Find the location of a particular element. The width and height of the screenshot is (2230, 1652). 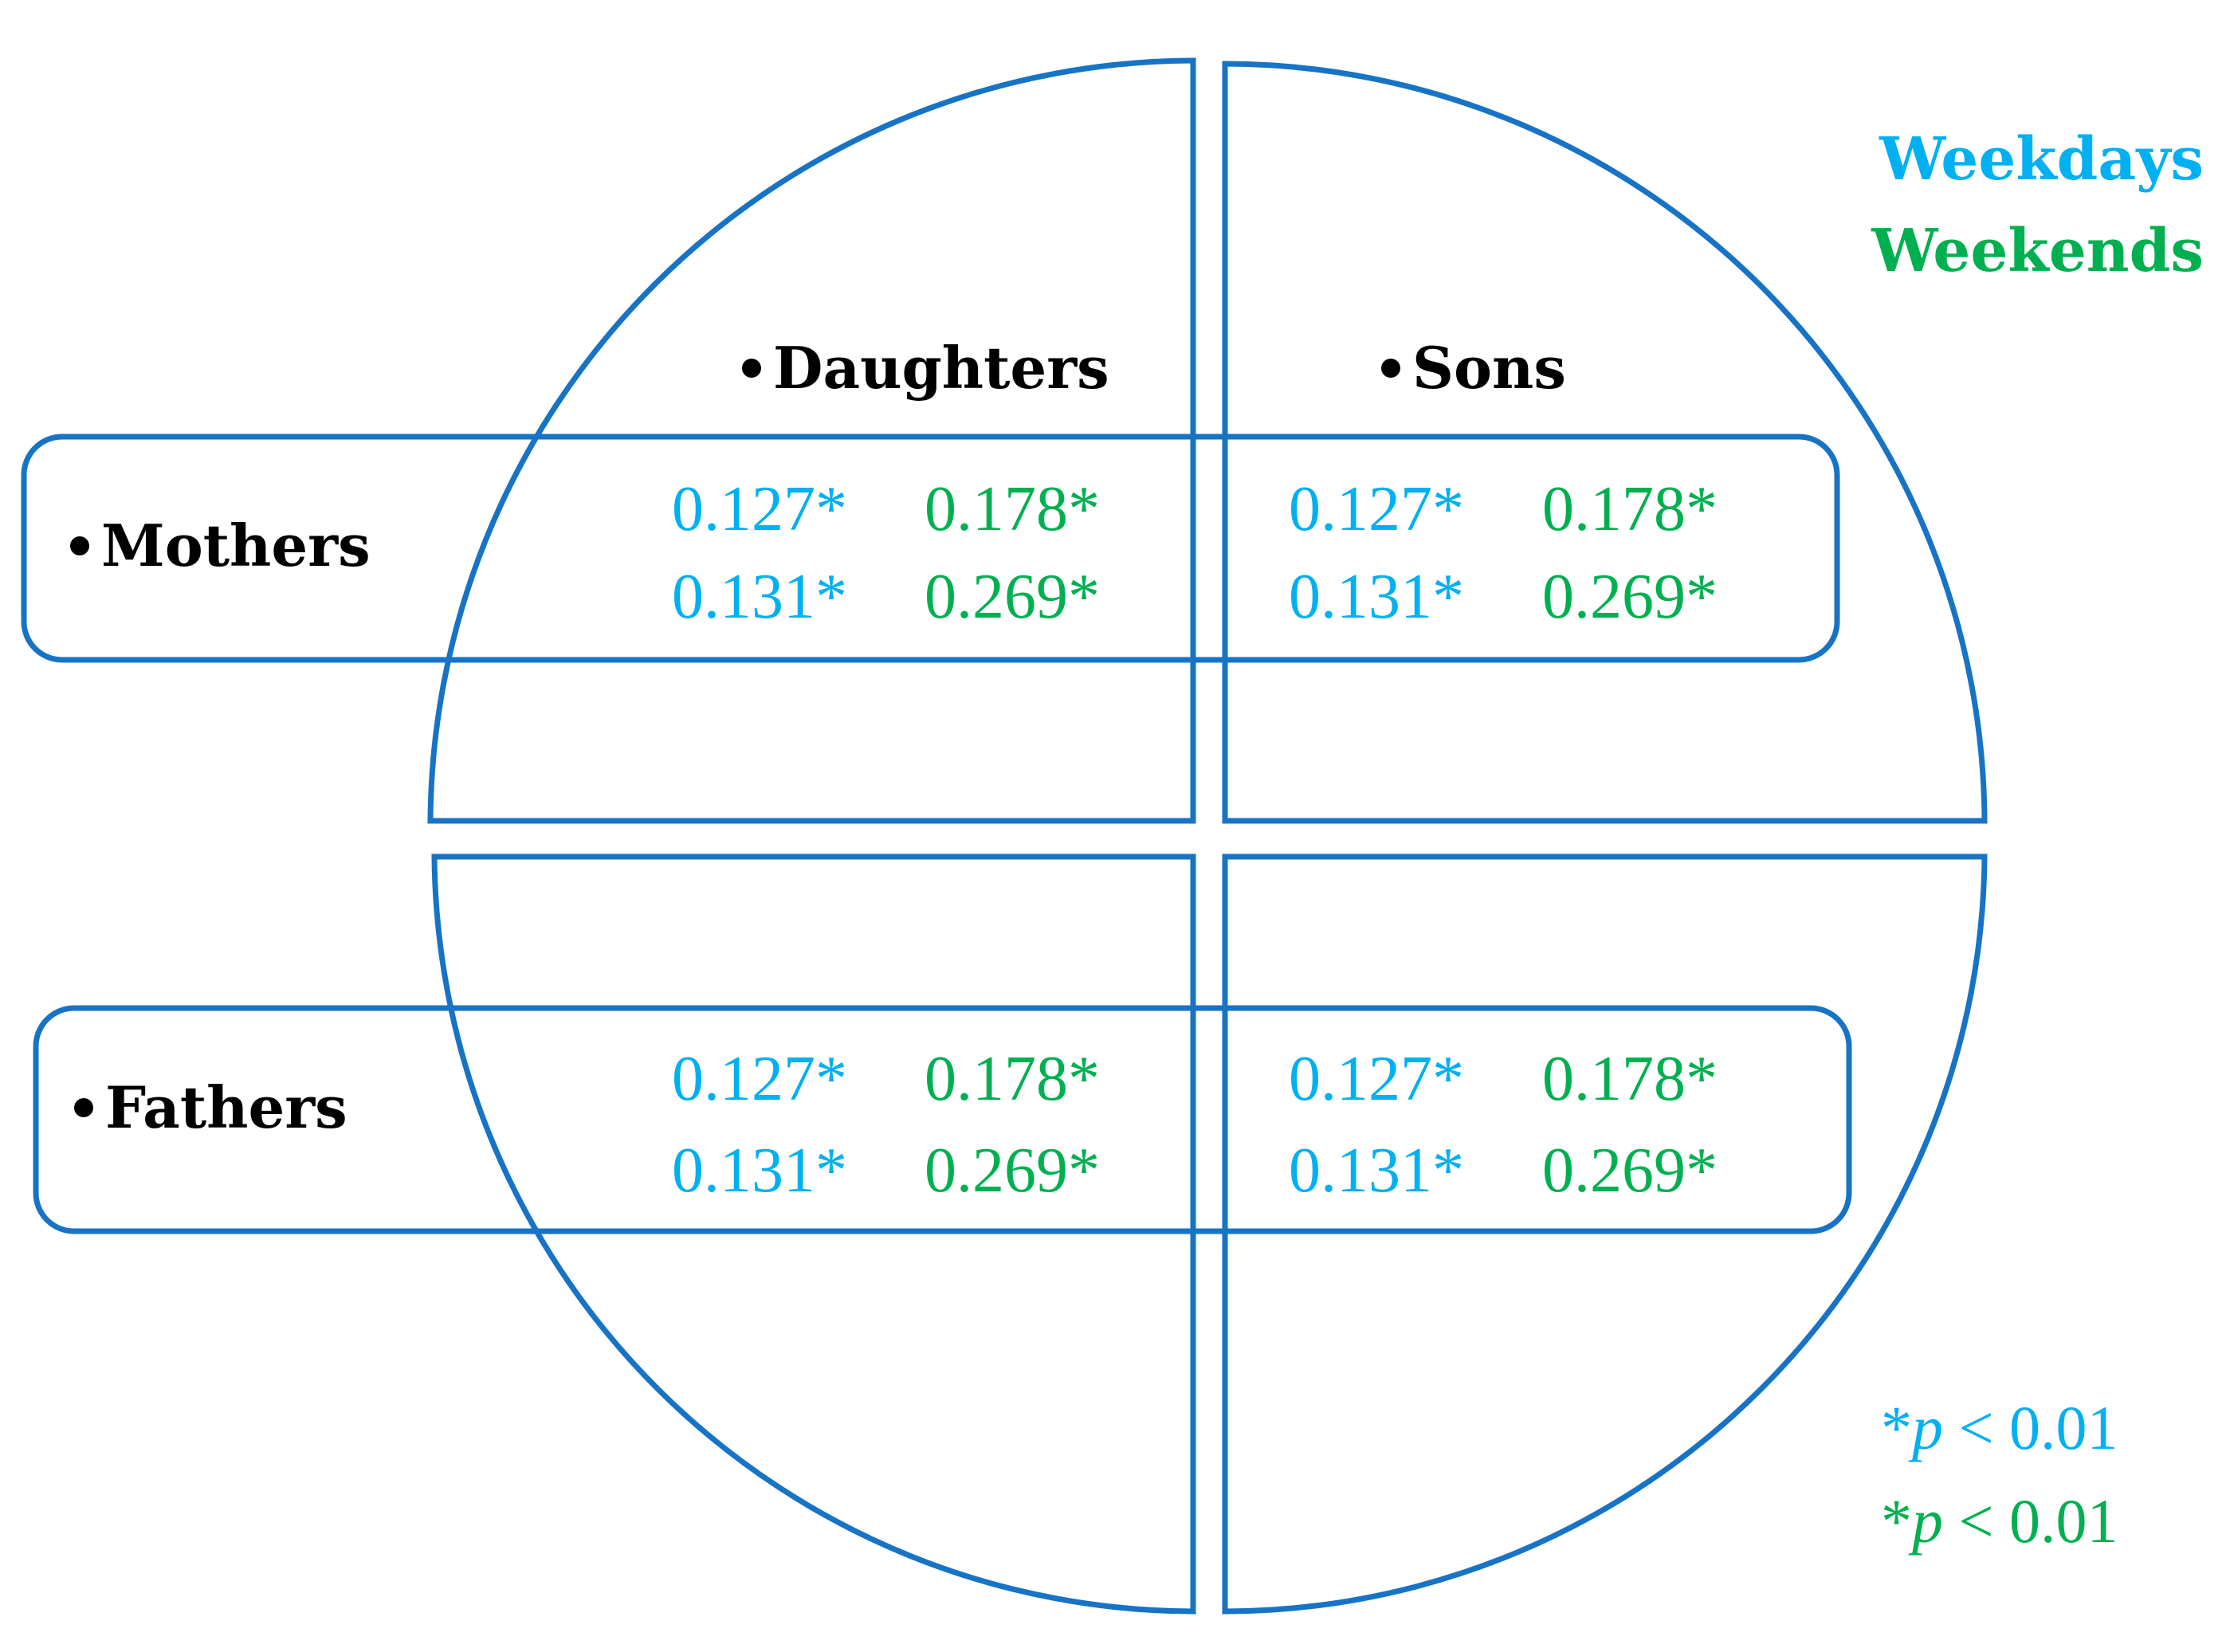

bullet-sons is located at coordinates (1390, 368).